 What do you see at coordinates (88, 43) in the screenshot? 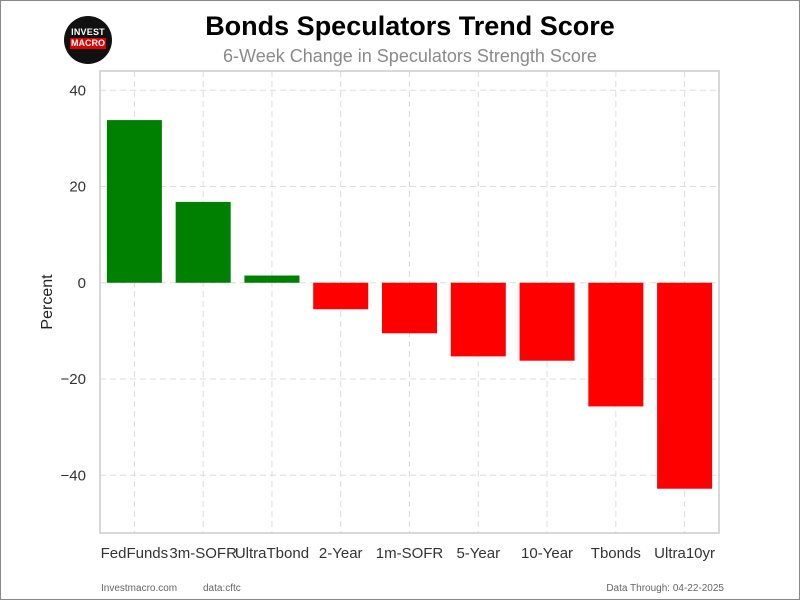
I see `logo-text-macro: MACRO` at bounding box center [88, 43].